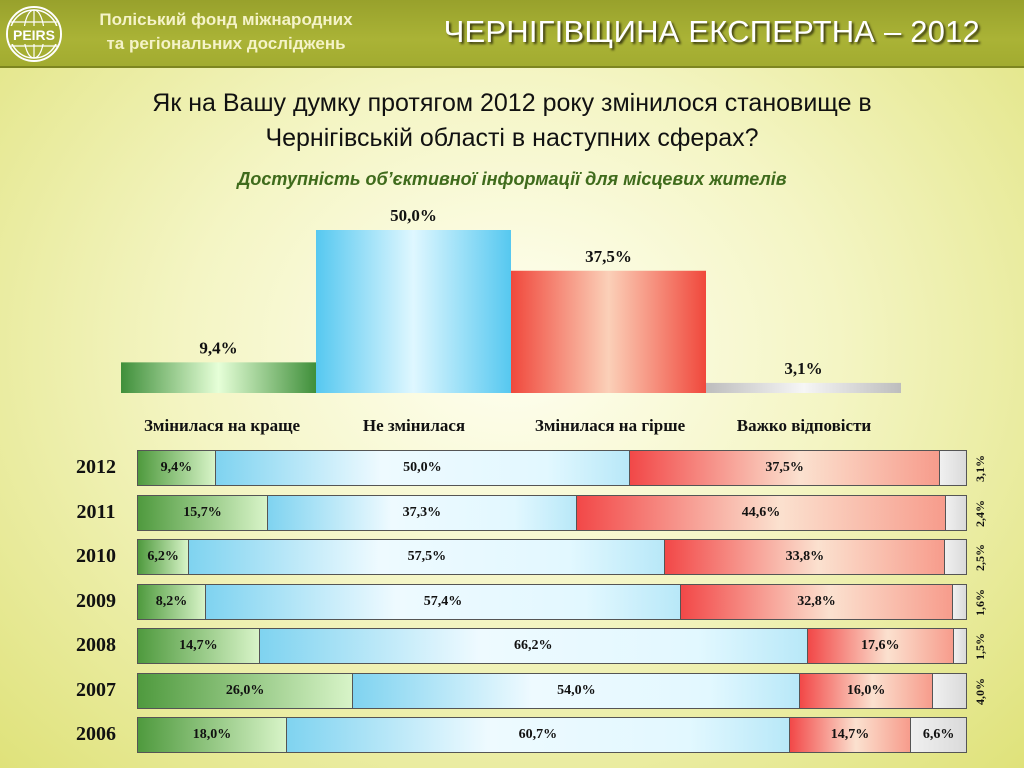 Image resolution: width=1024 pixels, height=768 pixels. I want to click on stacked-bar: 9,4% 50,0% 37,5%, so click(552, 468).